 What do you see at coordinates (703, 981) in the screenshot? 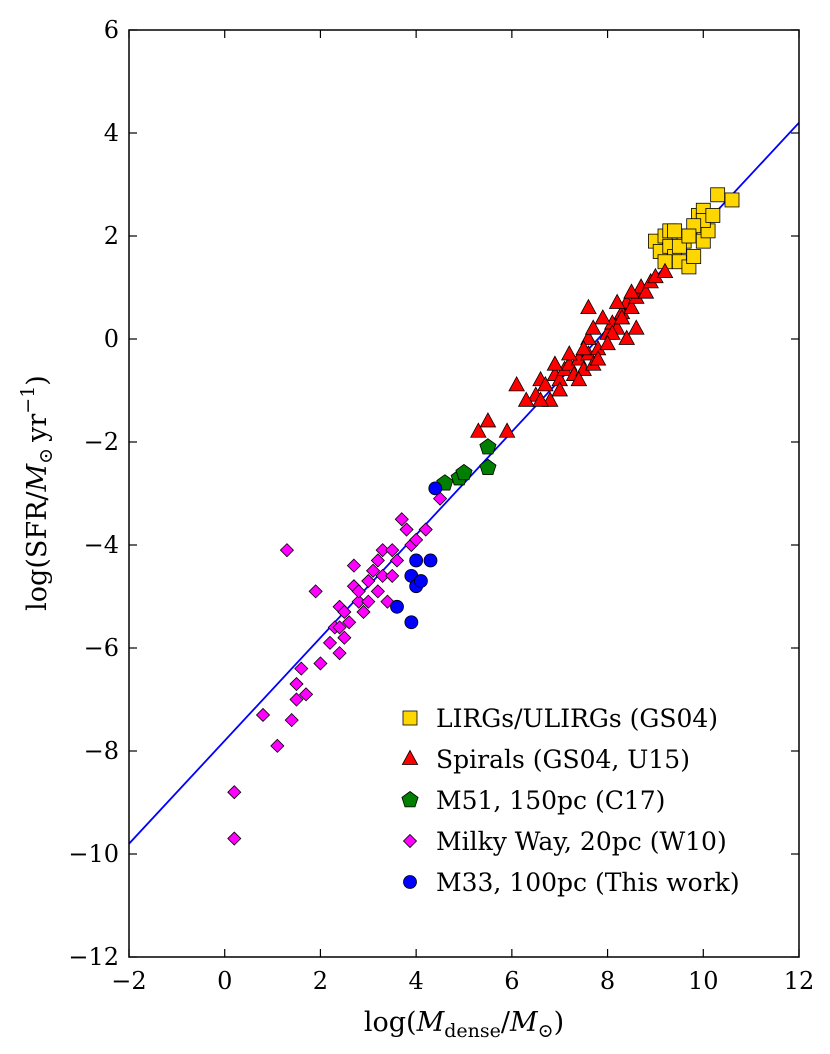
I see `x-tick-label: 10` at bounding box center [703, 981].